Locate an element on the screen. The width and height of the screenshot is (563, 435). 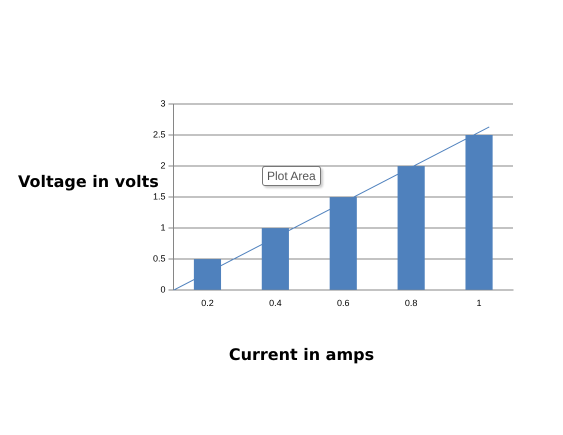
y-tick-label: 0.5 is located at coordinates (159, 259).